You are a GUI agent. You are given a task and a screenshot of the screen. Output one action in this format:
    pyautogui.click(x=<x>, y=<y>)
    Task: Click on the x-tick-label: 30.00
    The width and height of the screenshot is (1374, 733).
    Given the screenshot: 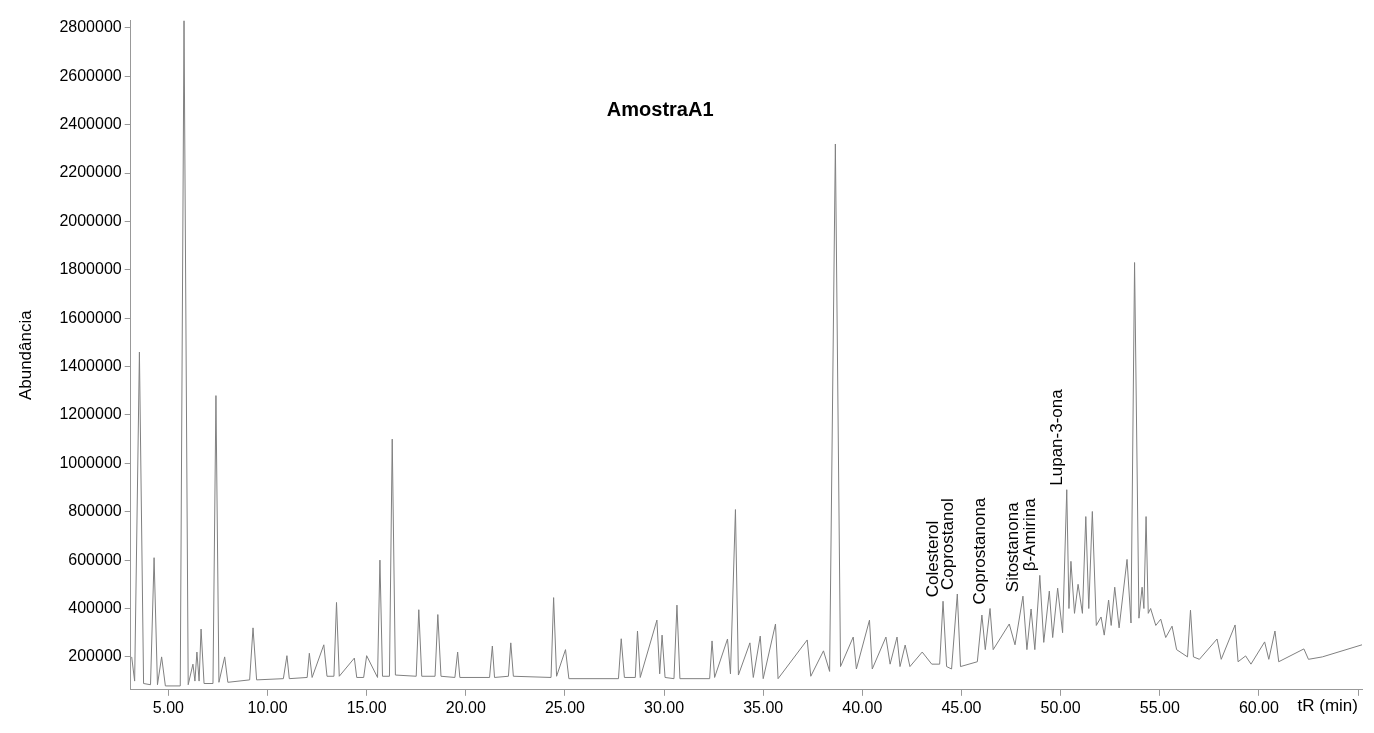 What is the action you would take?
    pyautogui.click(x=664, y=707)
    